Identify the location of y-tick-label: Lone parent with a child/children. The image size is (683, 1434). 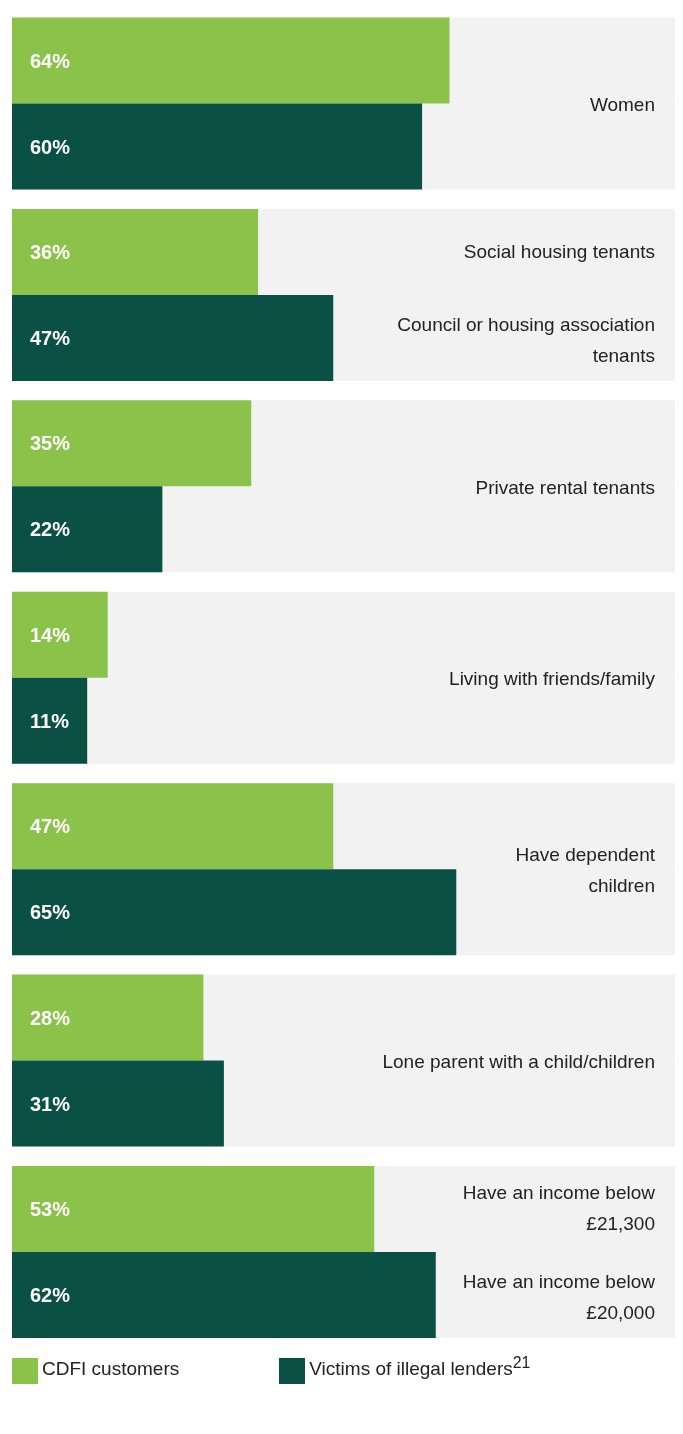
(518, 1061).